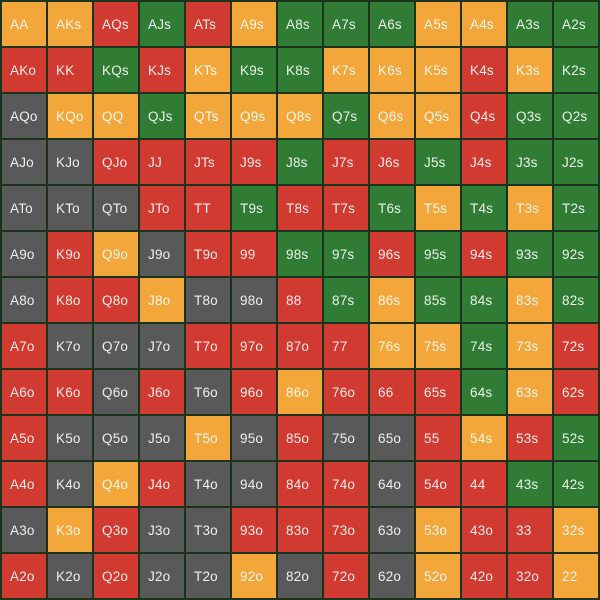  I want to click on hand-cell-T9s: T9s, so click(254, 208).